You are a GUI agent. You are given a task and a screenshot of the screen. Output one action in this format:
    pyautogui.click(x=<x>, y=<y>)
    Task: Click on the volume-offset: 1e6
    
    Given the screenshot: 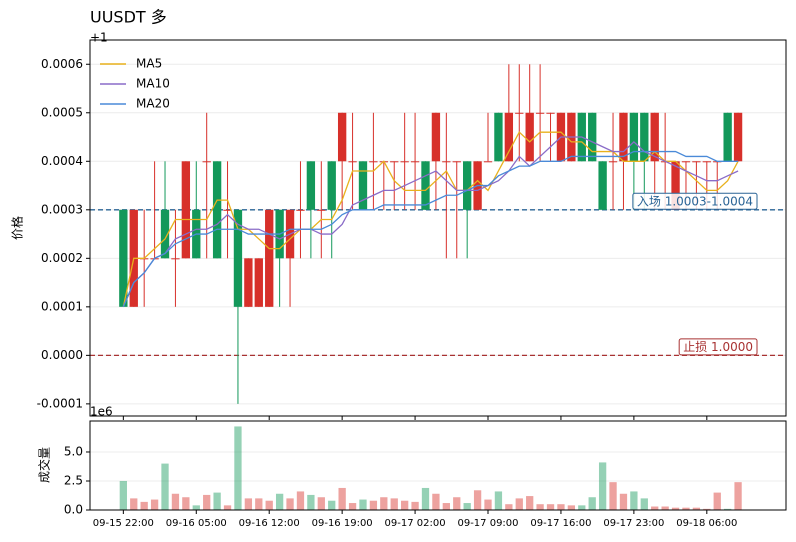 What is the action you would take?
    pyautogui.click(x=101, y=412)
    